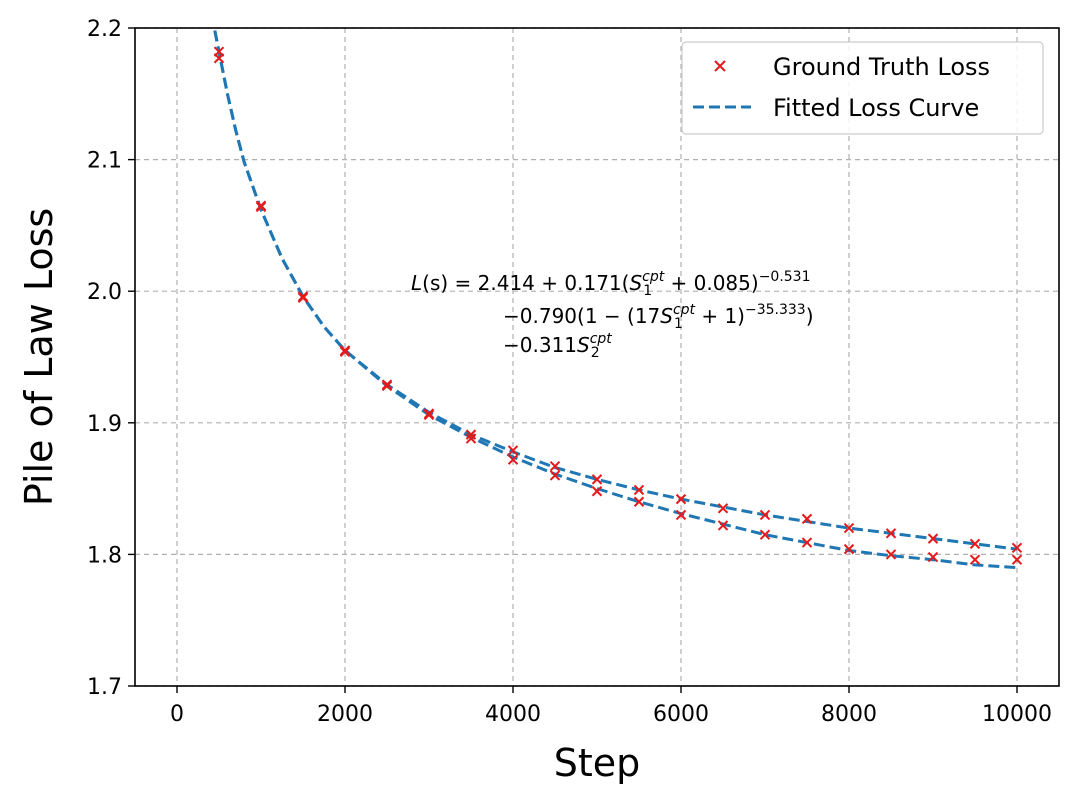 The height and width of the screenshot is (802, 1079). Describe the element at coordinates (104, 292) in the screenshot. I see `y-tick-label: 2.0` at that location.